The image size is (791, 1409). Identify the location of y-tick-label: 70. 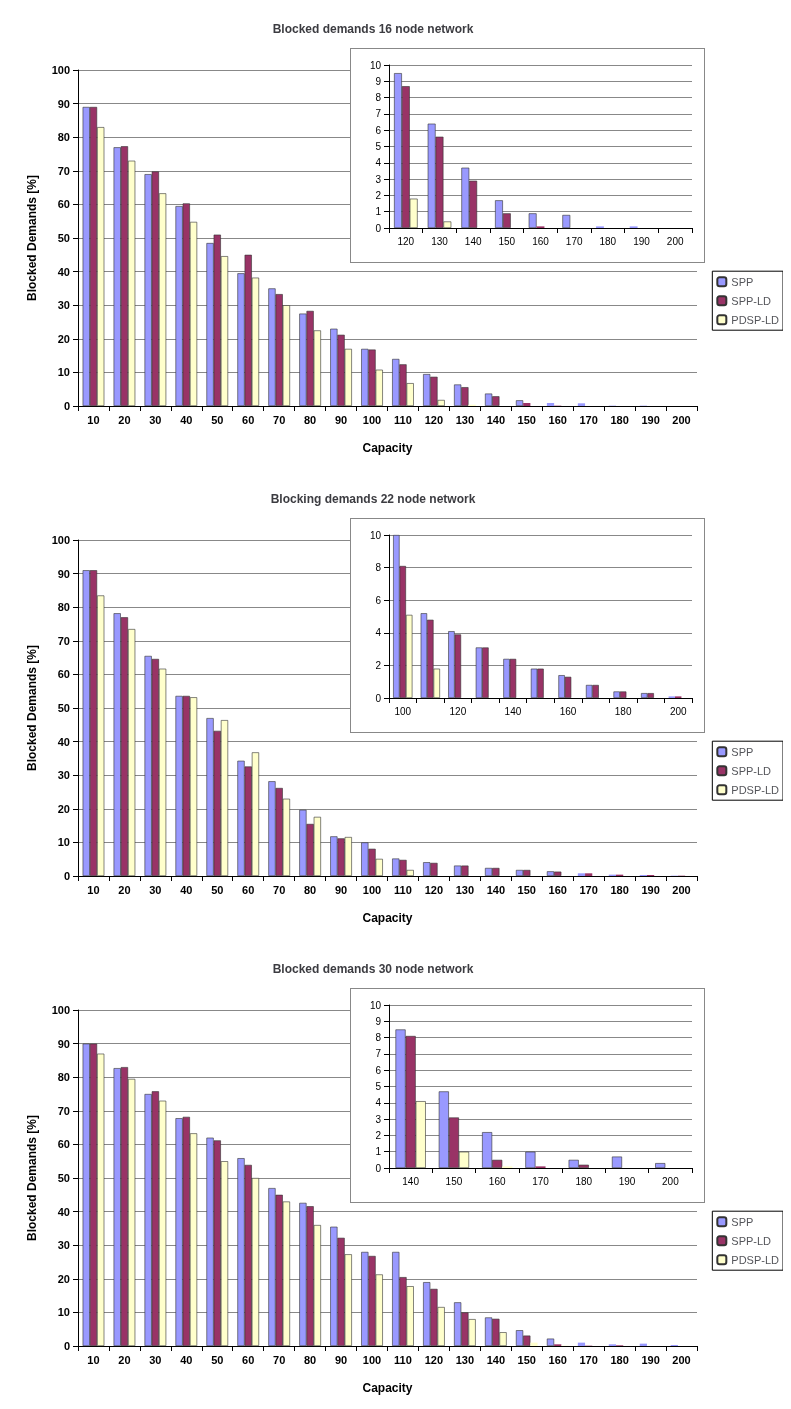
(63, 1110).